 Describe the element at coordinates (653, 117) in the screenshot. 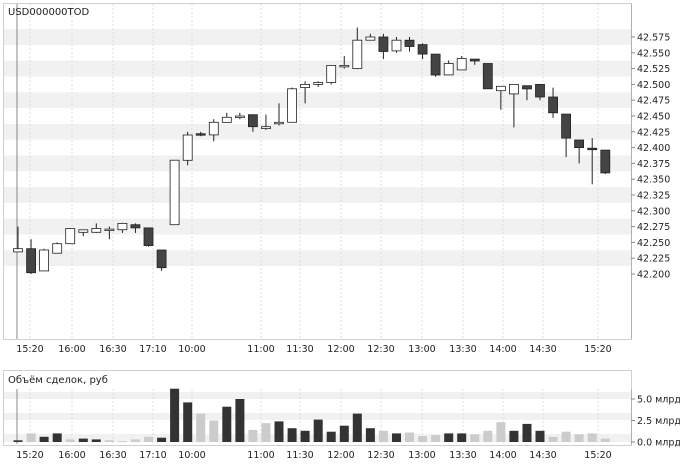

I see `price-tick-label: 42.450` at that location.